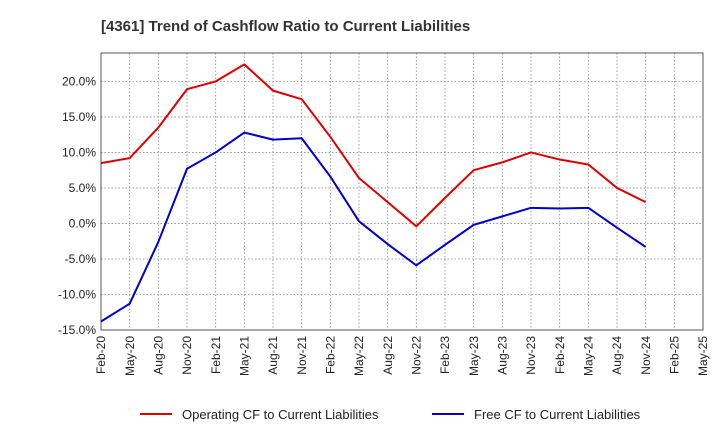 Image resolution: width=720 pixels, height=440 pixels. What do you see at coordinates (646, 355) in the screenshot?
I see `x-tick-label: Nov-24` at bounding box center [646, 355].